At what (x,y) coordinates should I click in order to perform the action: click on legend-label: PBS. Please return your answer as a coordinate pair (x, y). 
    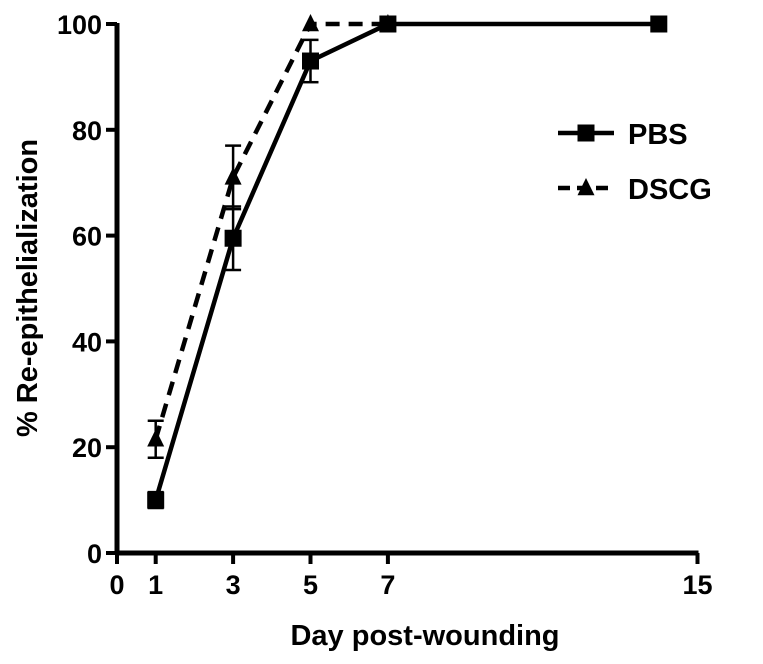
    Looking at the image, I should click on (658, 135).